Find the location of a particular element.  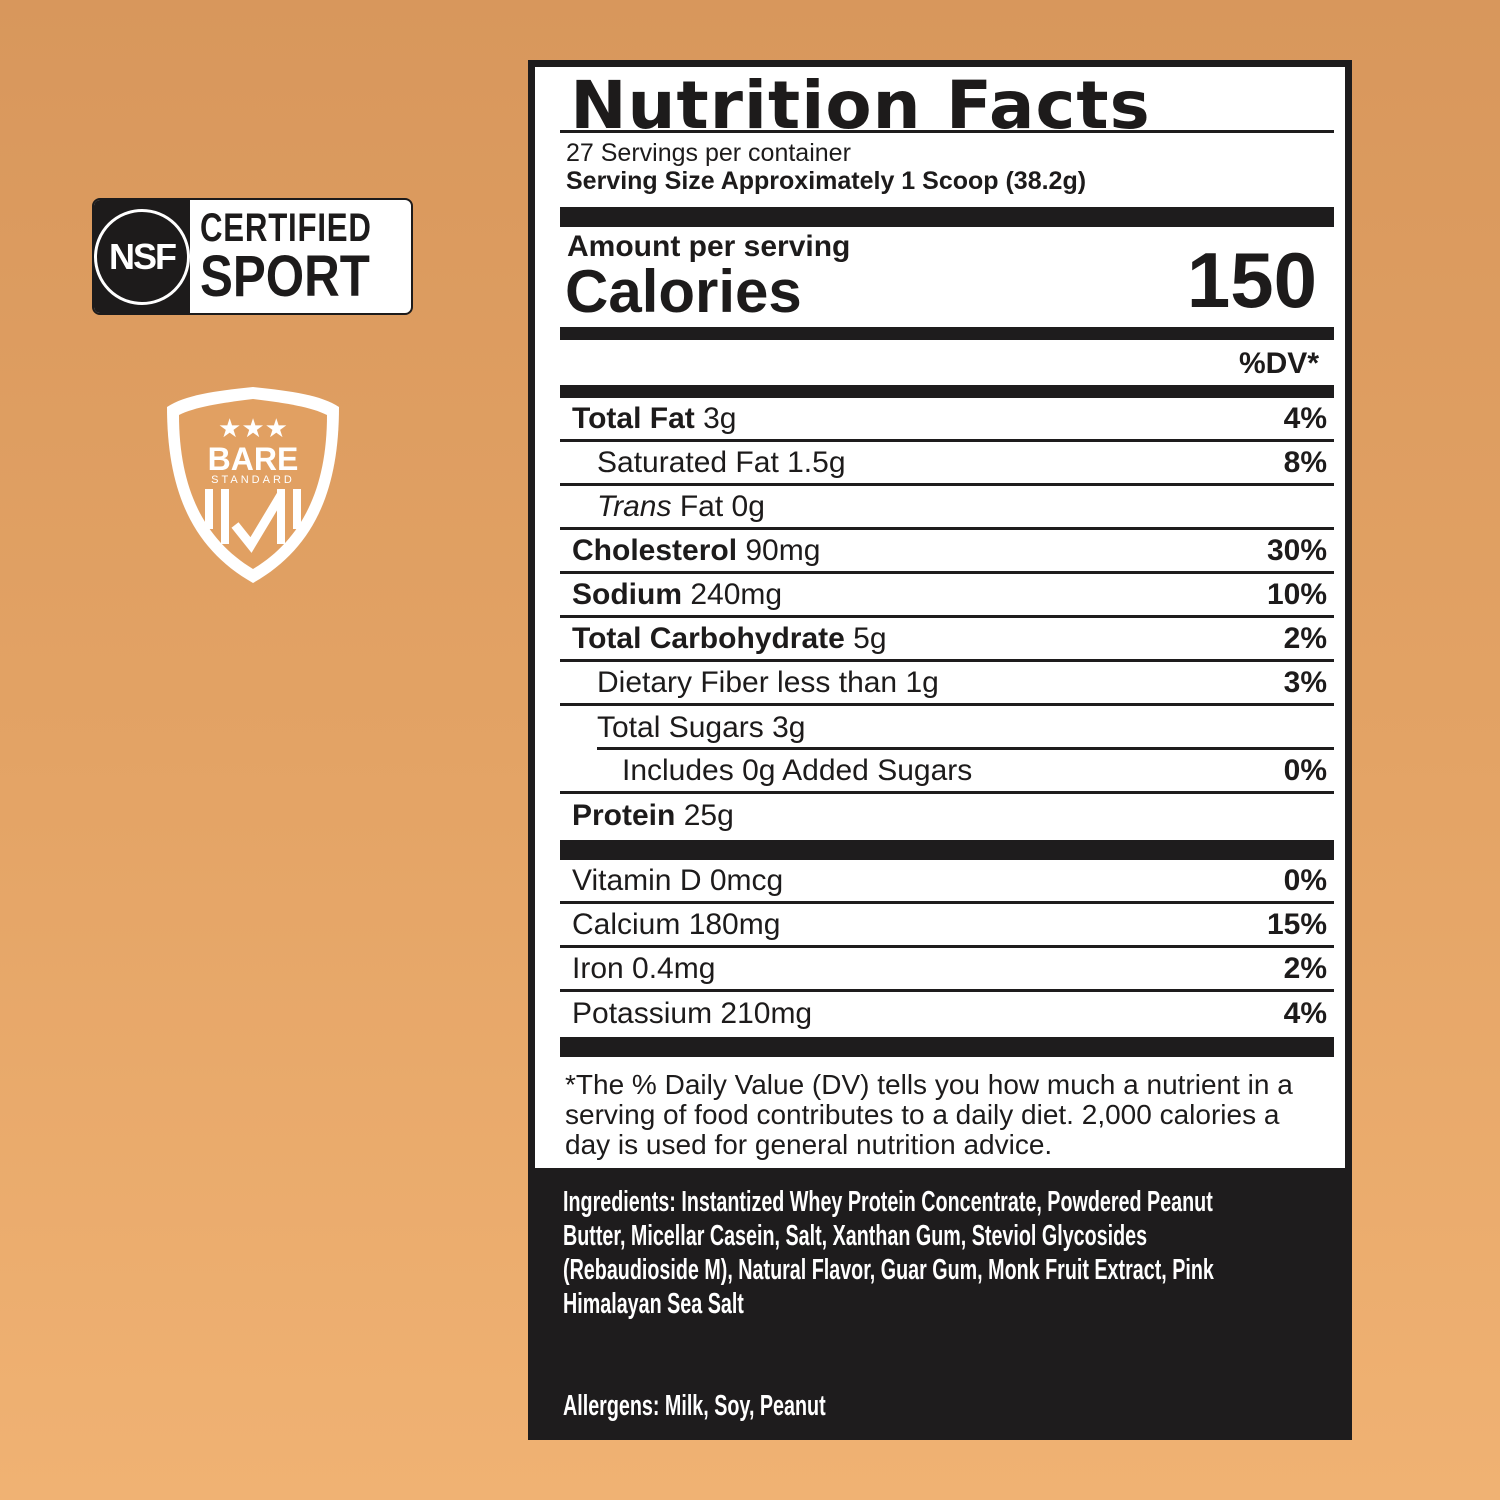

sport-text: SPORT is located at coordinates (285, 276).